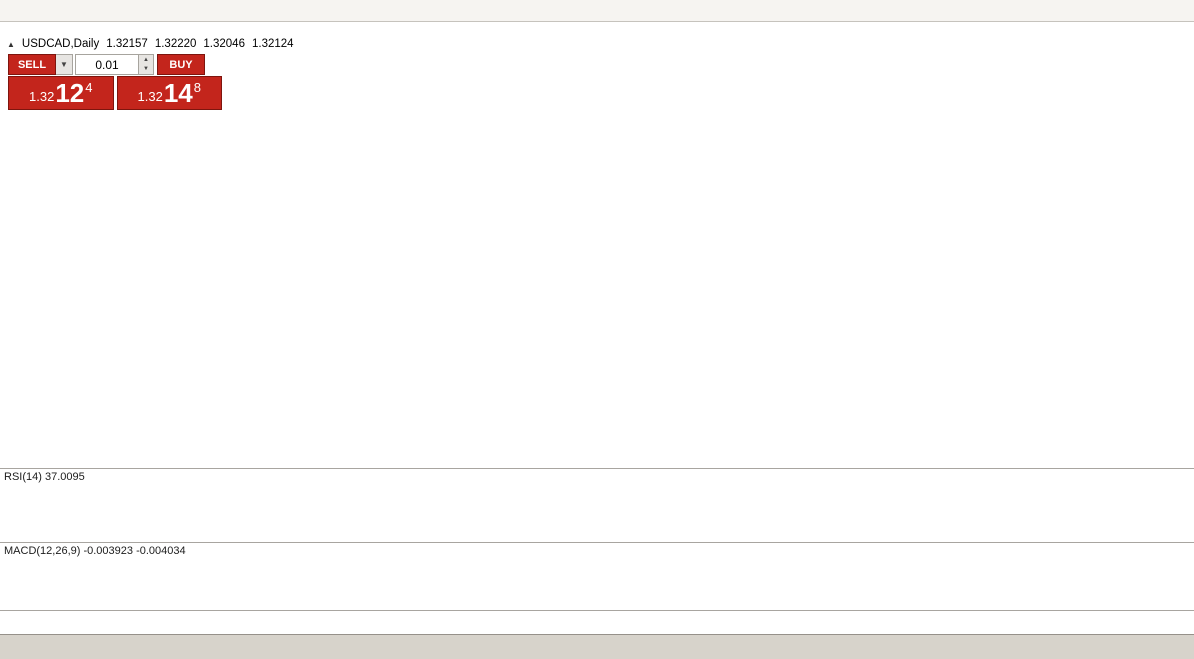 This screenshot has width=1194, height=659. I want to click on sell-price-main: 1.32, so click(42, 96).